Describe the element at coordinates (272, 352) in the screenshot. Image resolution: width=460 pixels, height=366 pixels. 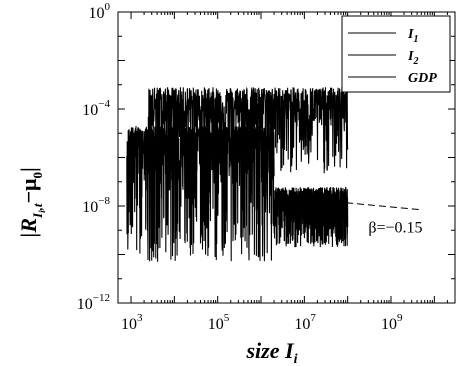
I see `x-axis-label: size Ii` at that location.